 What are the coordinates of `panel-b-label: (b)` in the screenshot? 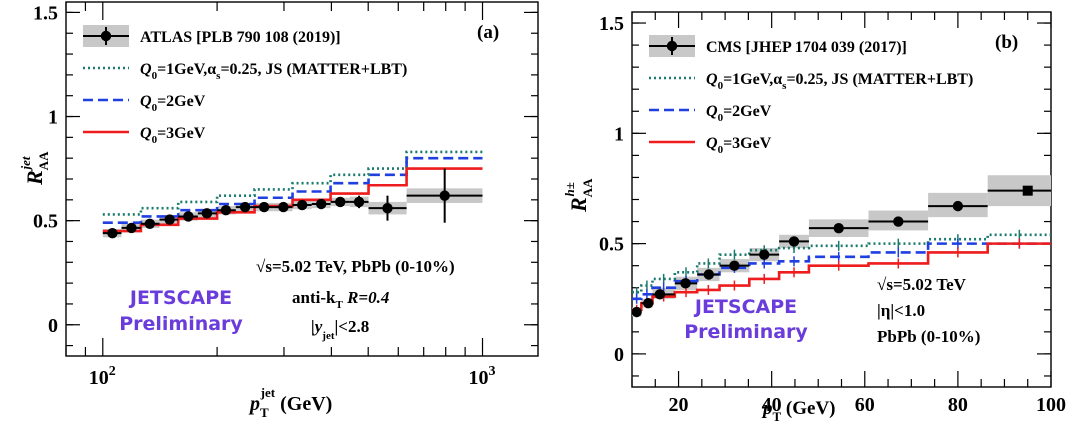 It's located at (1006, 42).